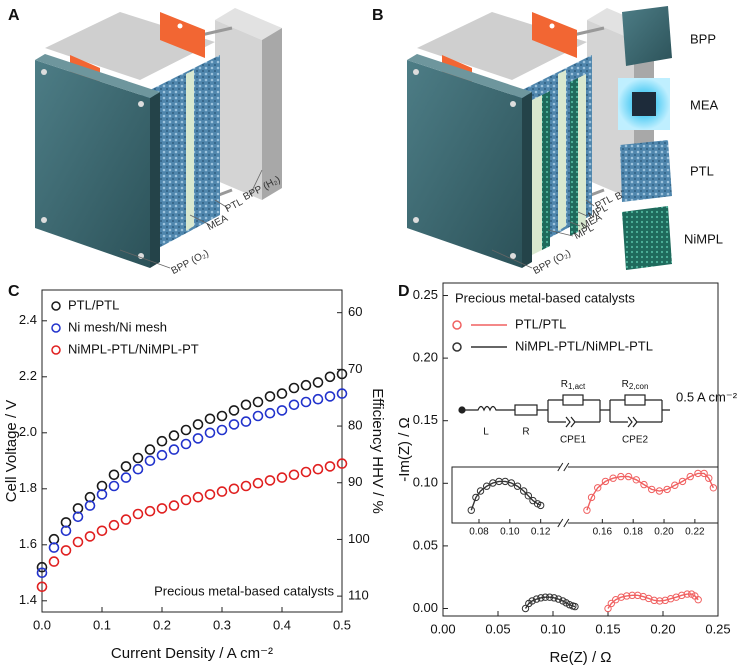  I want to click on circuit-symbol: R, so click(564, 384).